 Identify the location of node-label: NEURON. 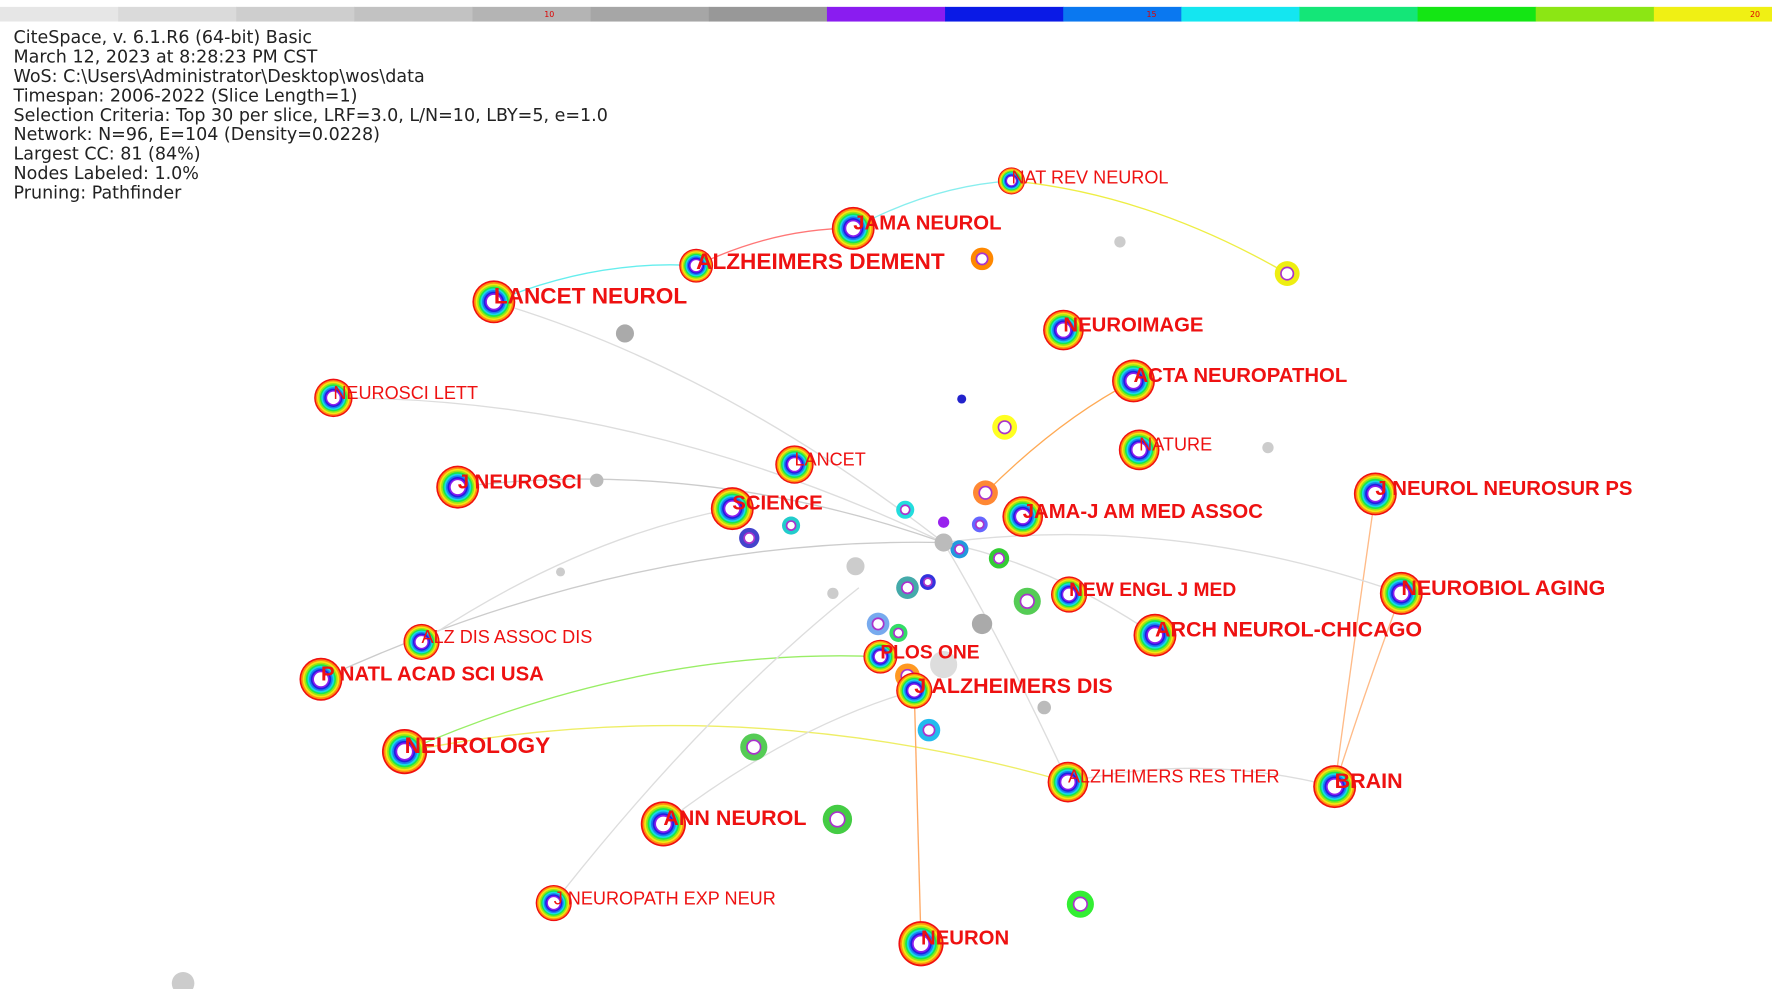
(965, 939).